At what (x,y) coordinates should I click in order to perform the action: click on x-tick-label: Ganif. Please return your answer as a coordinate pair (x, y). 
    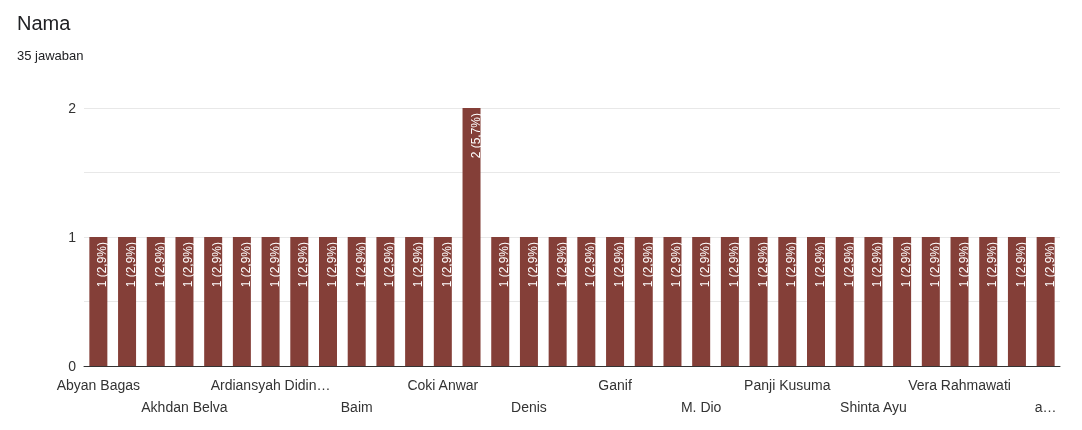
    Looking at the image, I should click on (615, 385).